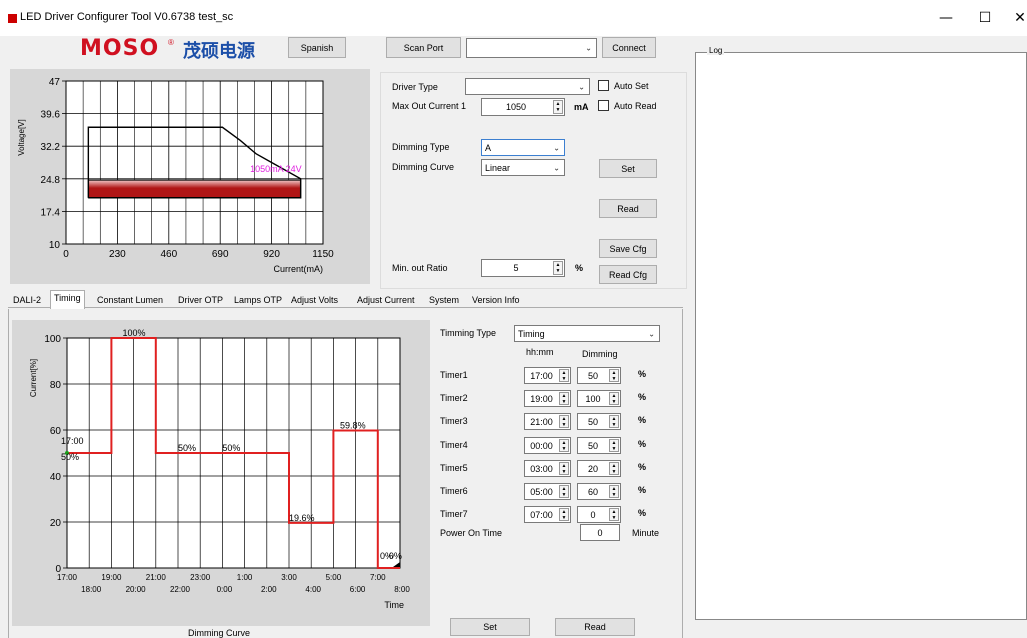 Image resolution: width=1027 pixels, height=638 pixels. Describe the element at coordinates (628, 168) in the screenshot. I see `driver-set-button: Set` at that location.